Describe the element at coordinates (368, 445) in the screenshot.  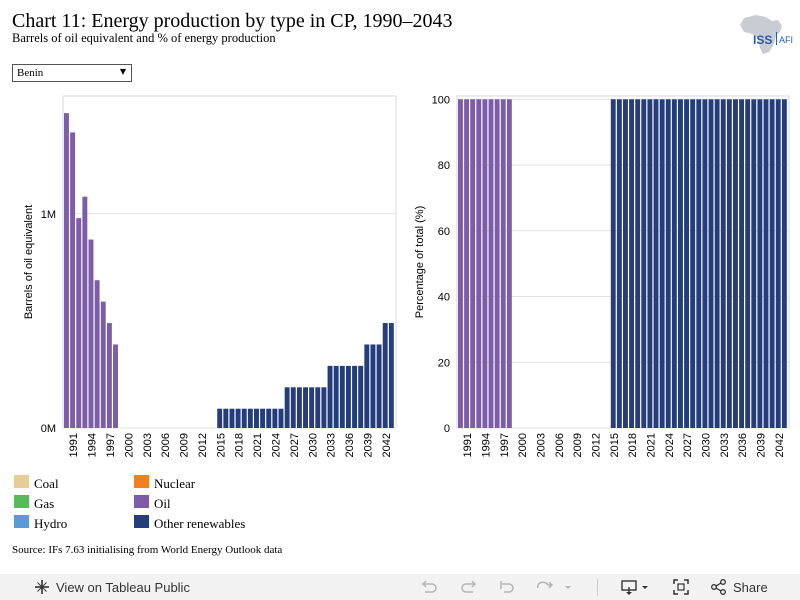
I see `x-tick-label: 2039` at that location.